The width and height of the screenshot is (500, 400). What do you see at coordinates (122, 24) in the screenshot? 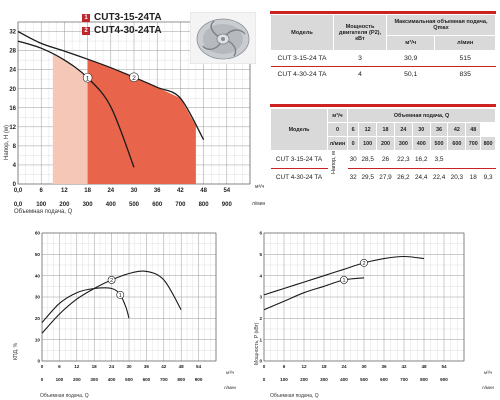
I see `legend: 1 CUT3-15-24TA 2 CUT4-30-24TA` at bounding box center [122, 24].